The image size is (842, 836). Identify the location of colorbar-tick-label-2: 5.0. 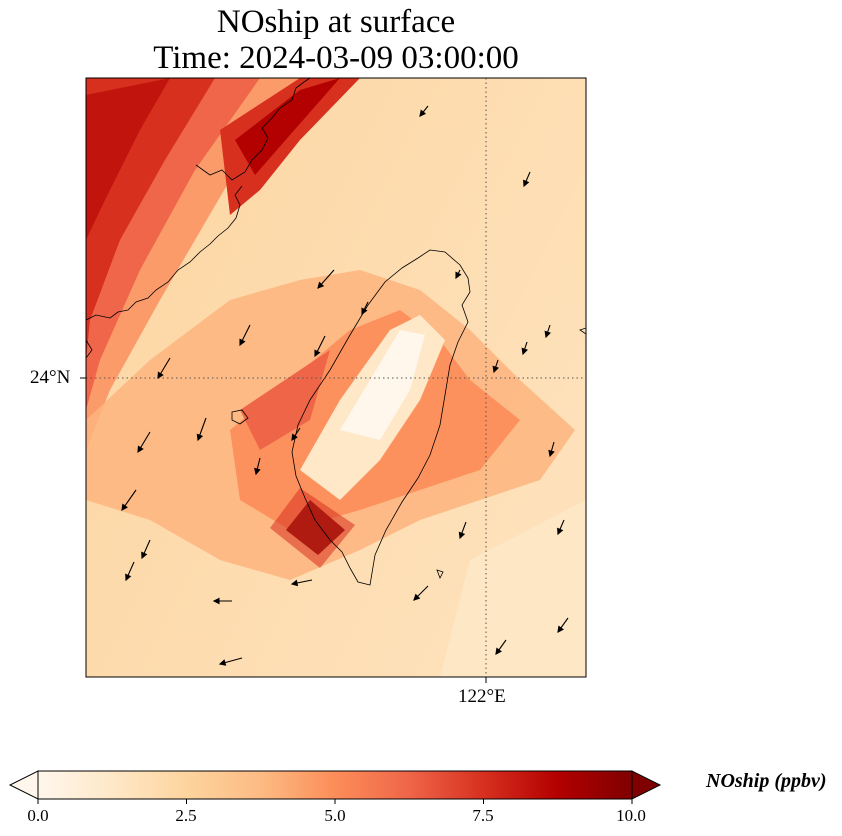
(335, 815).